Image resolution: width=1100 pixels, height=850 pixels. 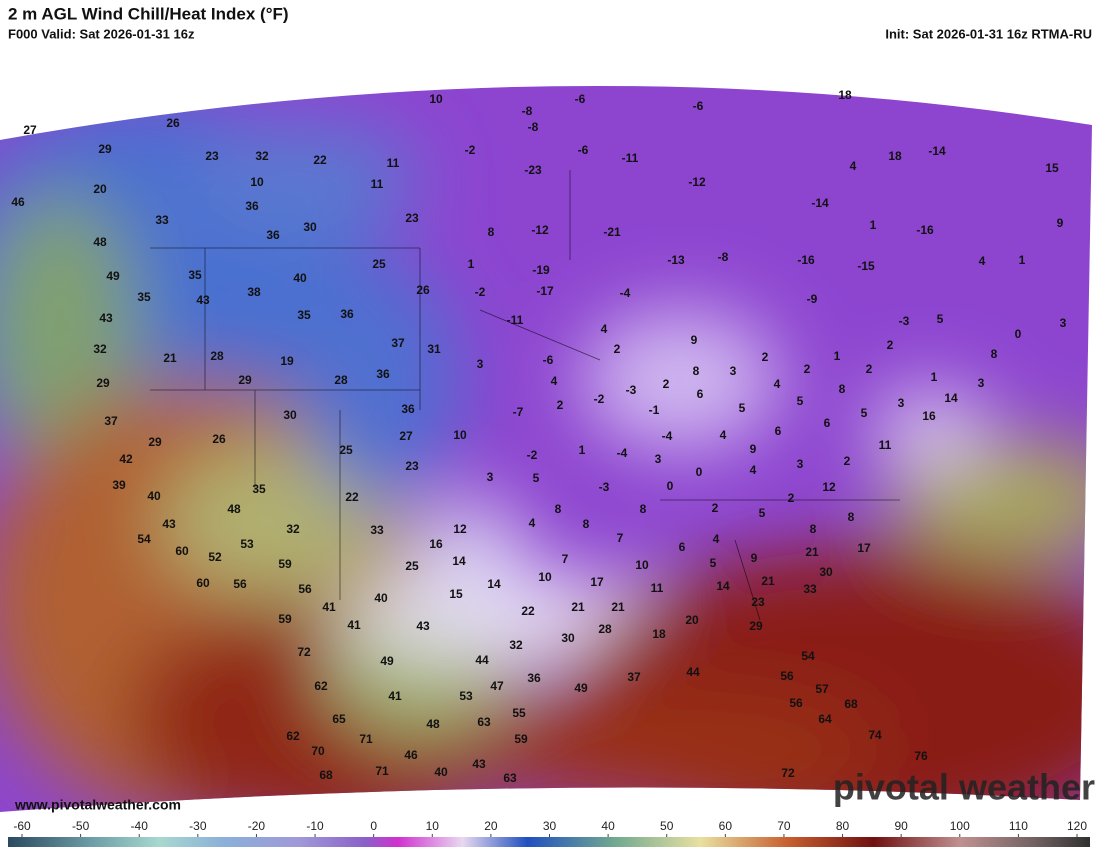 I want to click on colorbar-tick-label: 10, so click(x=433, y=826).